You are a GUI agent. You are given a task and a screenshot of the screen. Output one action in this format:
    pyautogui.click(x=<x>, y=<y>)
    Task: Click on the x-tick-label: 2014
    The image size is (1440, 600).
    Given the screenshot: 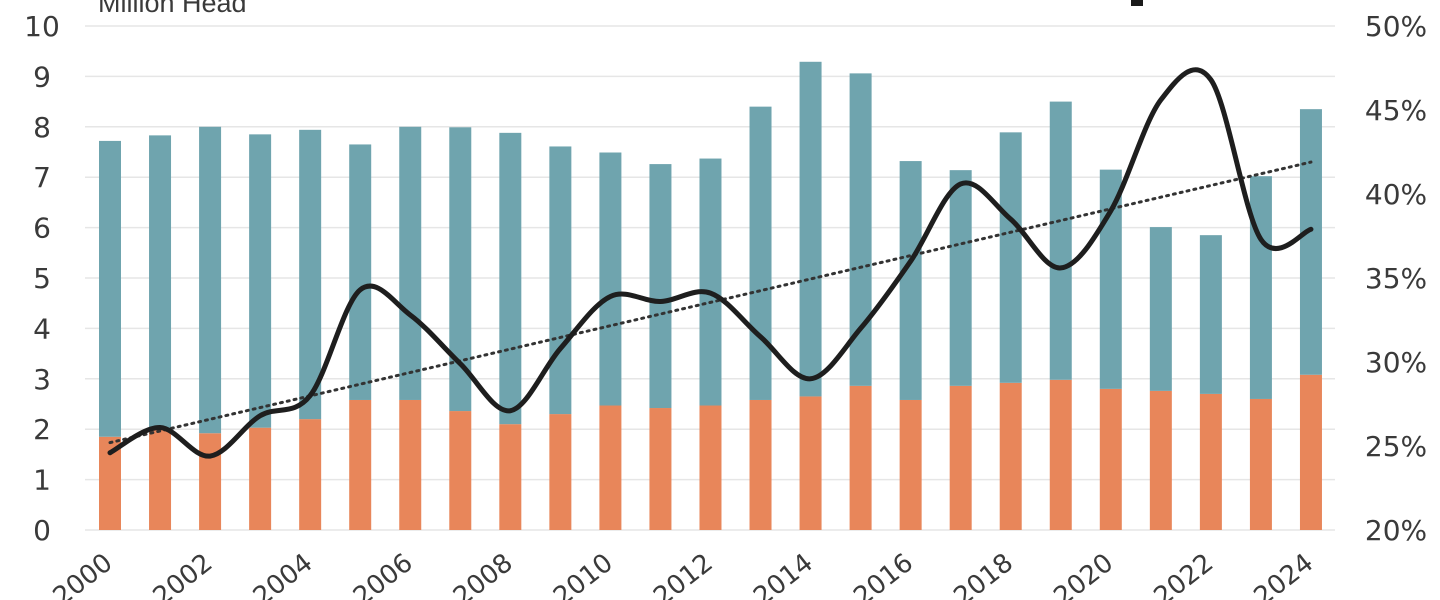 What is the action you would take?
    pyautogui.click(x=783, y=574)
    